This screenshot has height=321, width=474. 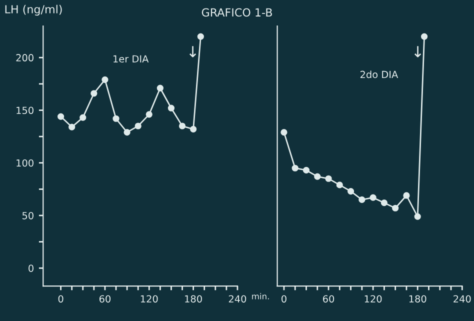 I want to click on annotation: 1er DIA, so click(x=131, y=59).